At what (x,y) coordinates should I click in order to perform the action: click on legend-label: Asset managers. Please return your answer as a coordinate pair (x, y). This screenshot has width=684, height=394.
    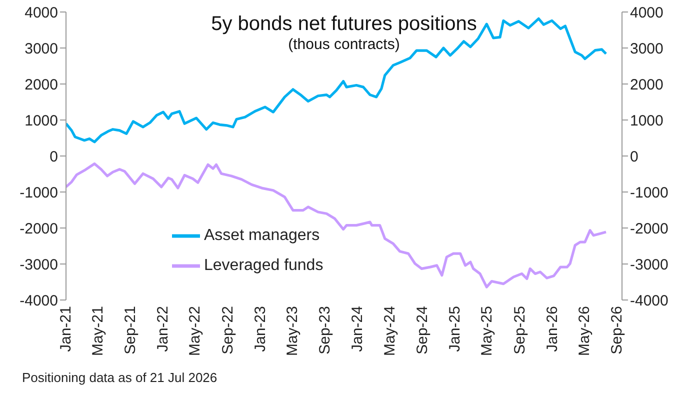
    Looking at the image, I should click on (262, 235).